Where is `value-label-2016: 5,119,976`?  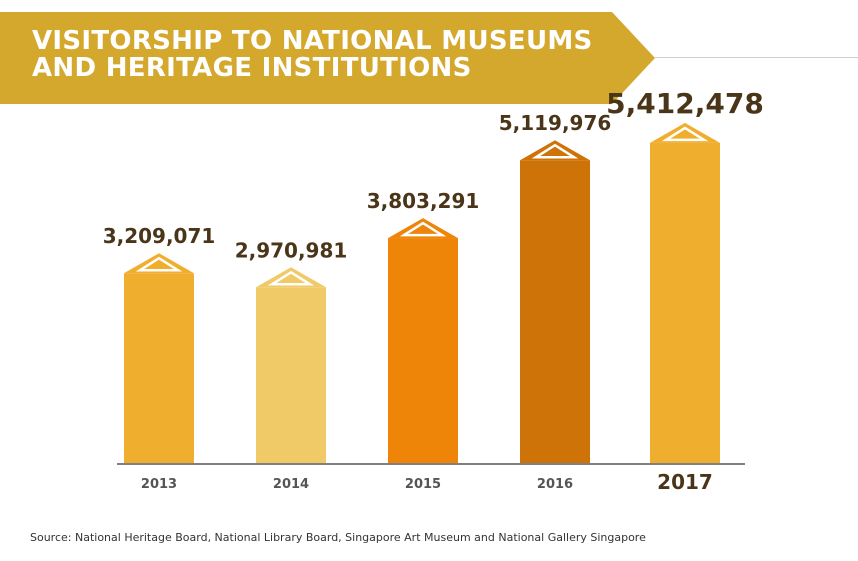 value-label-2016: 5,119,976 is located at coordinates (555, 123).